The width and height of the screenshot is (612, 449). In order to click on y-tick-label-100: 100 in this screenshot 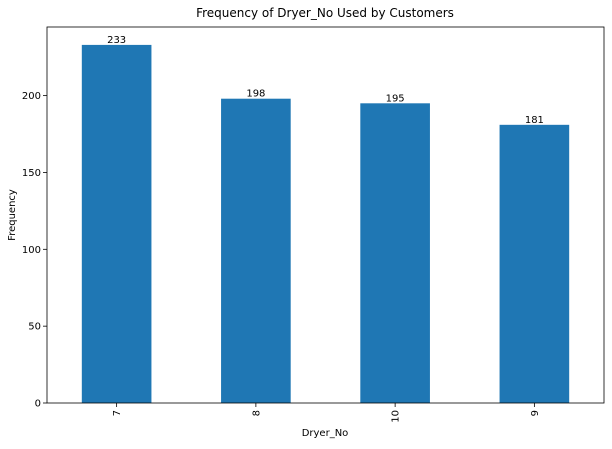, I will do `click(31, 250)`.